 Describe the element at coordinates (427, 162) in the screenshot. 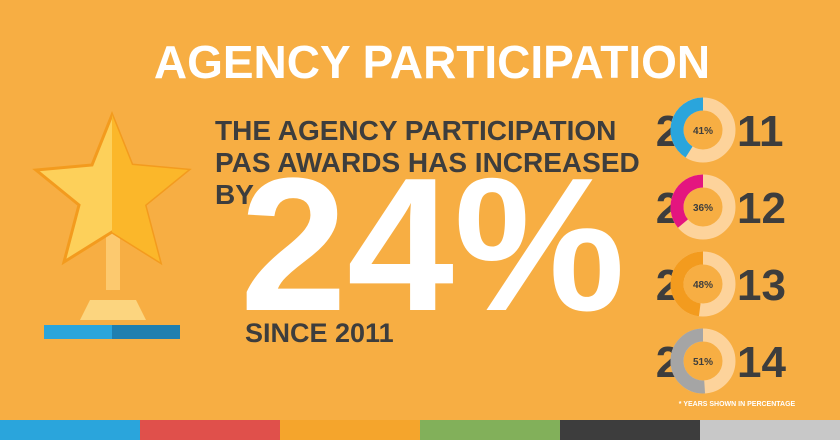

I see `statement-line: PAS AWARDS HAS INCREASED` at that location.